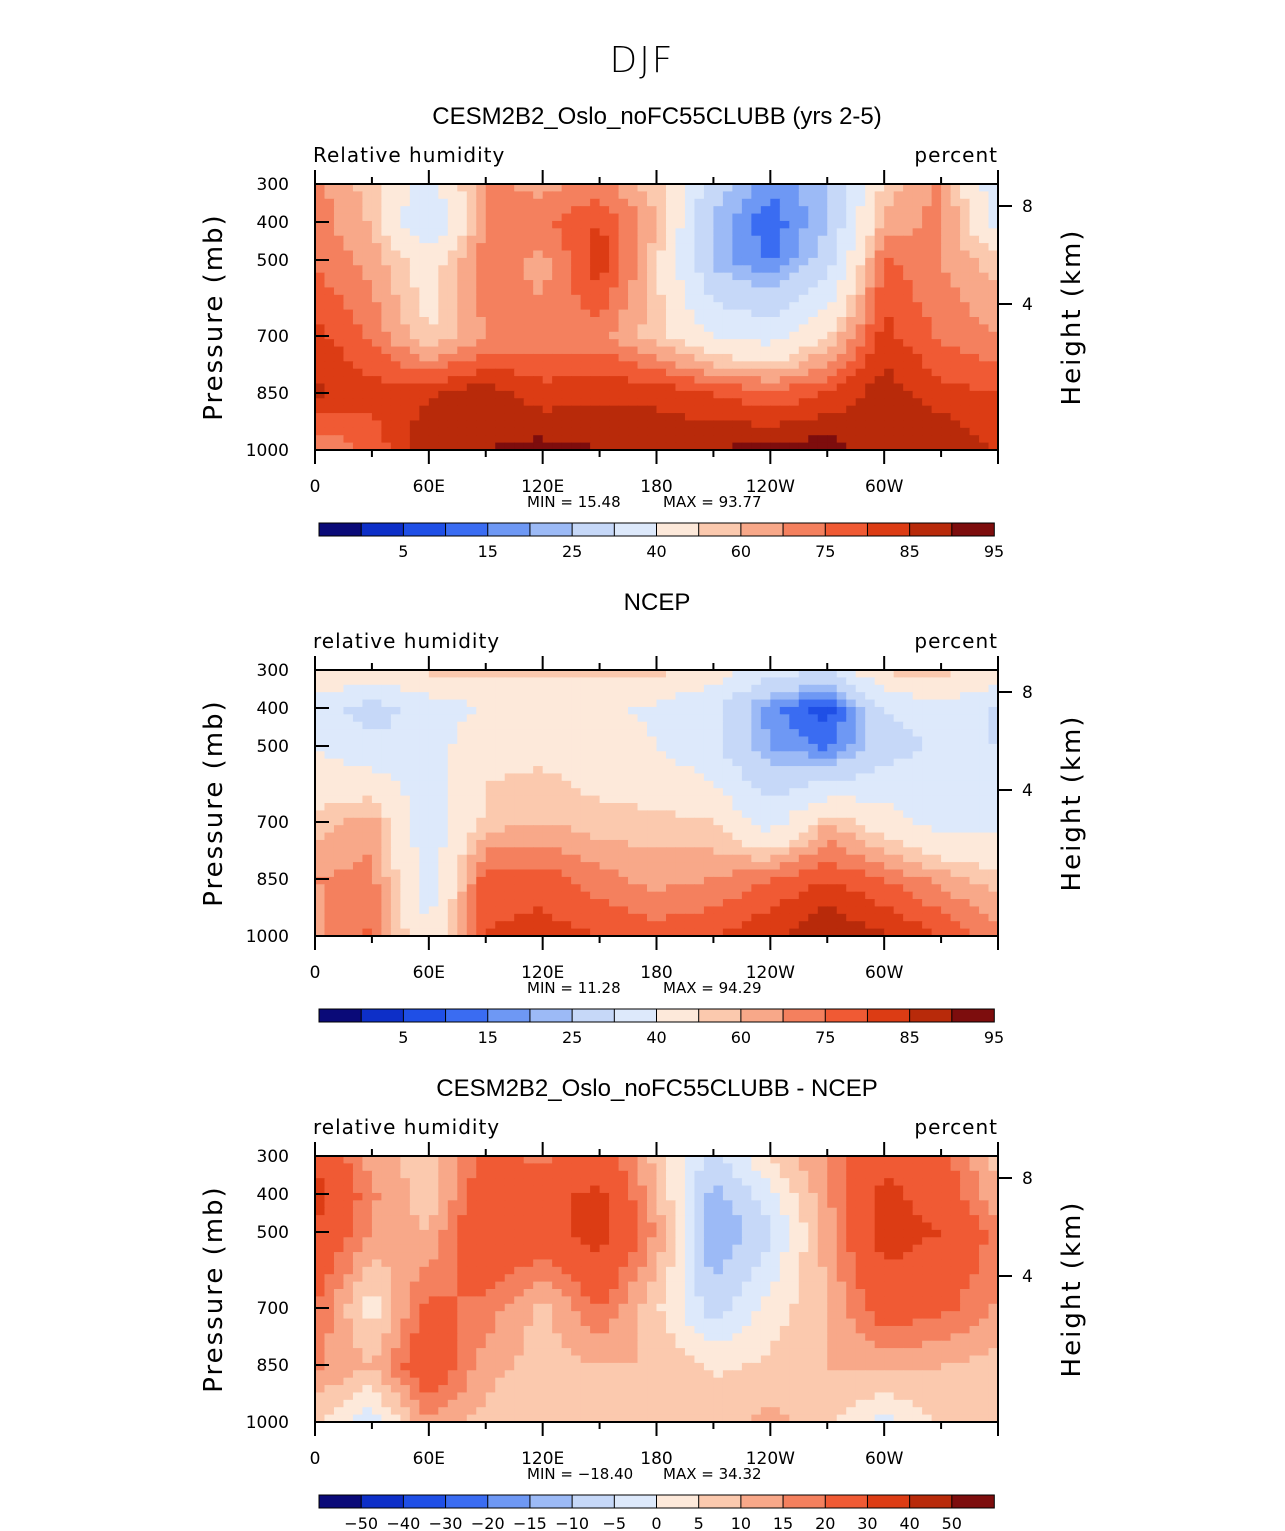 The width and height of the screenshot is (1285, 1531). Describe the element at coordinates (467, 529) in the screenshot. I see `colorbar-box` at that location.